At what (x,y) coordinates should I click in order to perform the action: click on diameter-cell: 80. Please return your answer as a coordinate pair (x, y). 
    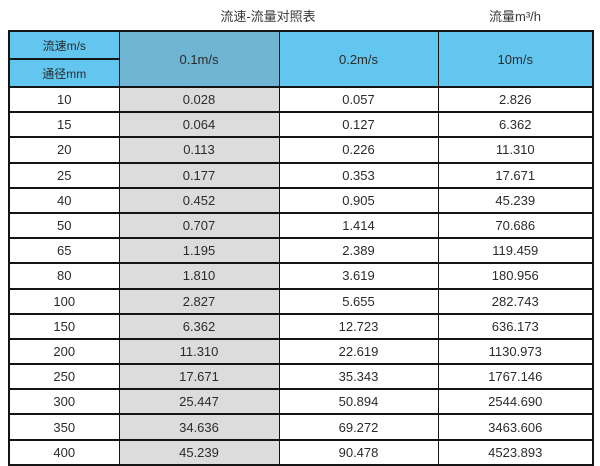
    Looking at the image, I should click on (64, 276).